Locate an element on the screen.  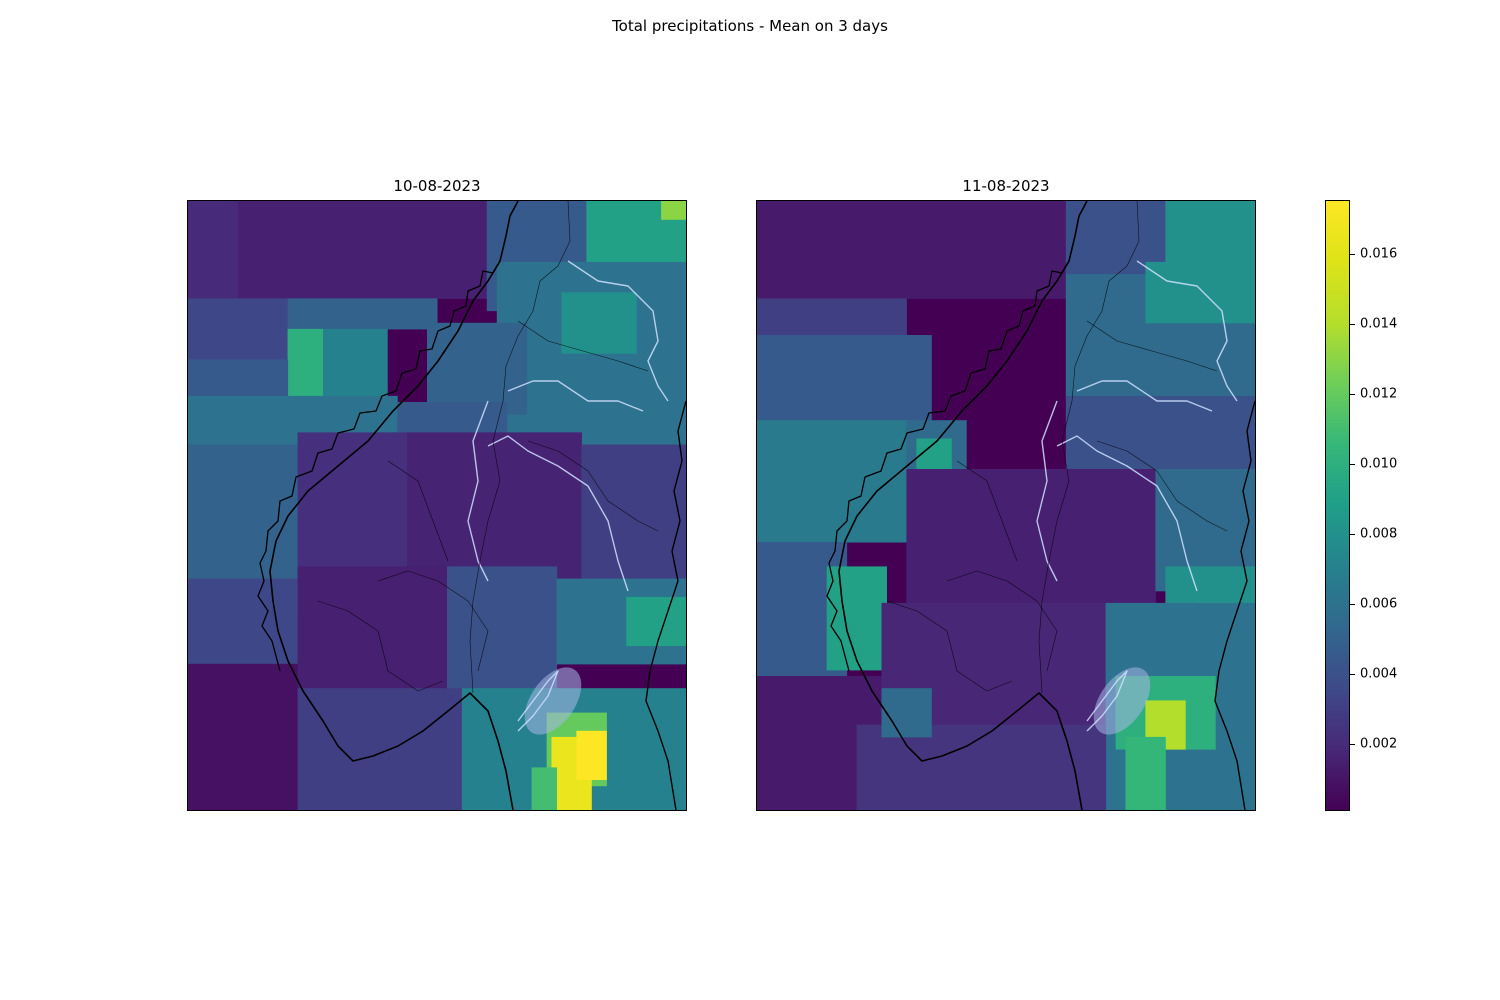
colorbar-tick-label: 0.010 is located at coordinates (1379, 463).